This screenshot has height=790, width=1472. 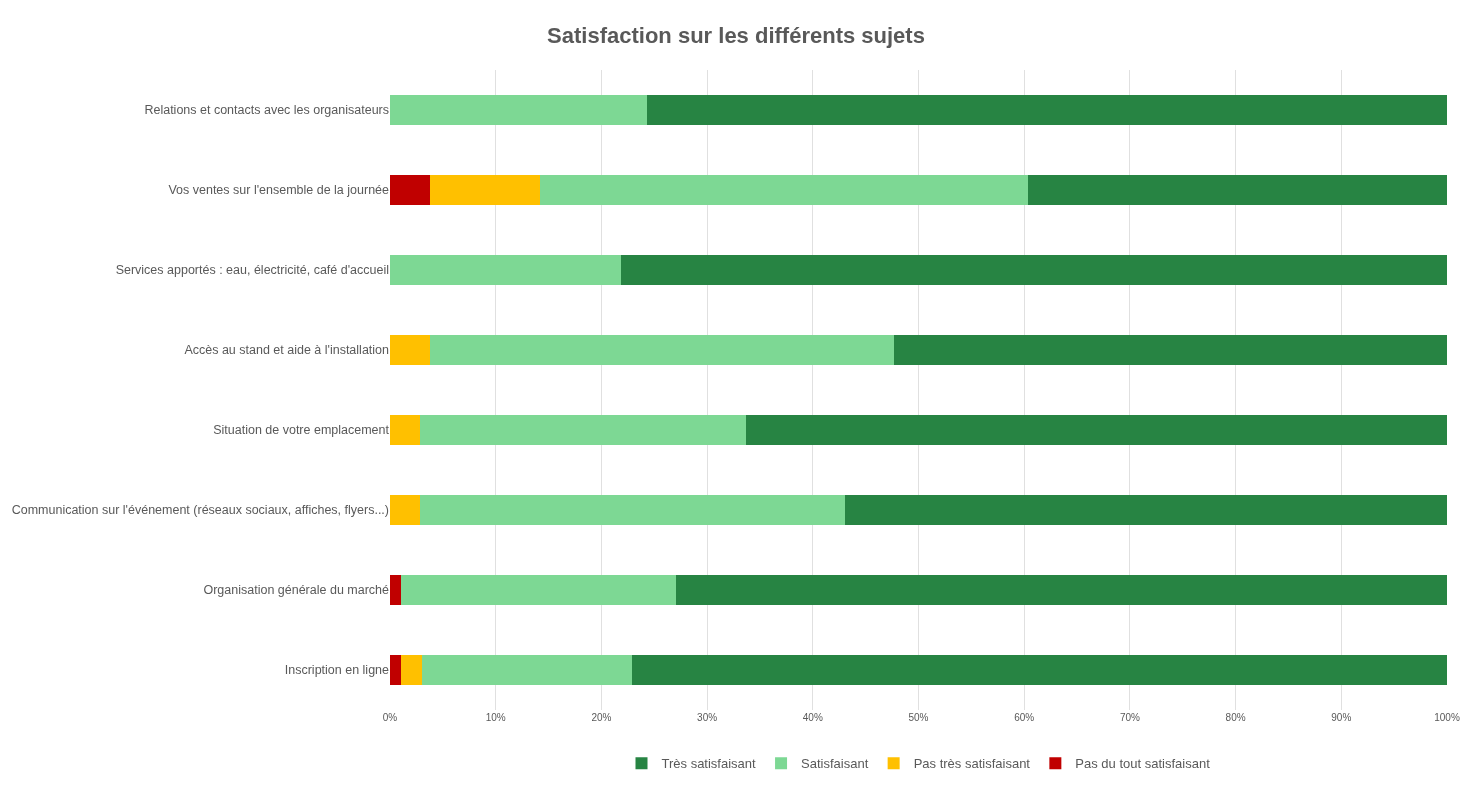 What do you see at coordinates (1341, 717) in the screenshot?
I see `x-tick-label: 90%` at bounding box center [1341, 717].